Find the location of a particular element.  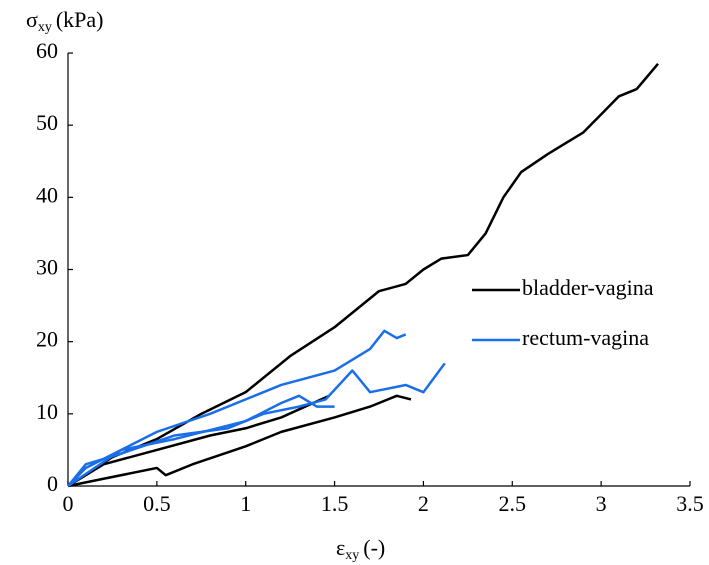

x-tick-label: 1 is located at coordinates (245, 503).